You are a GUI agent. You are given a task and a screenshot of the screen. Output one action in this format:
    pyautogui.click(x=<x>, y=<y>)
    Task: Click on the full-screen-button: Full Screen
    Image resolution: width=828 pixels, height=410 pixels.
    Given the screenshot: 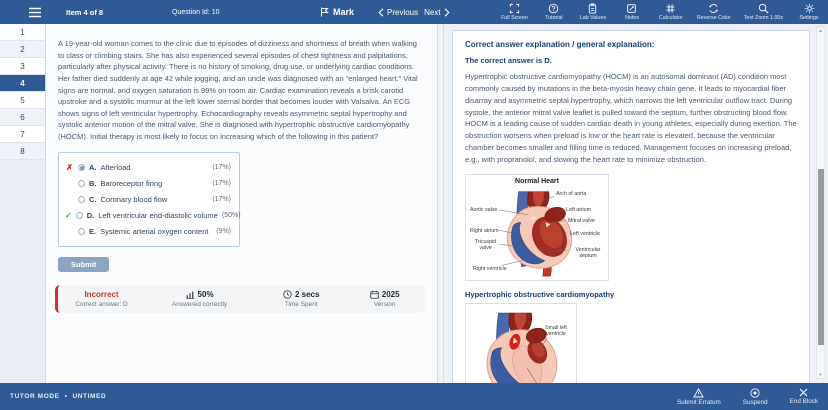 What is the action you would take?
    pyautogui.click(x=514, y=12)
    